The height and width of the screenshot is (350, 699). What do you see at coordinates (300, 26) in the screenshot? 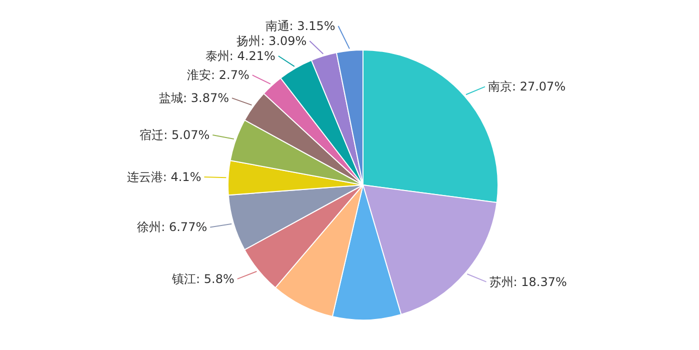
I see `slice-label: 南通: 3.15%` at bounding box center [300, 26].